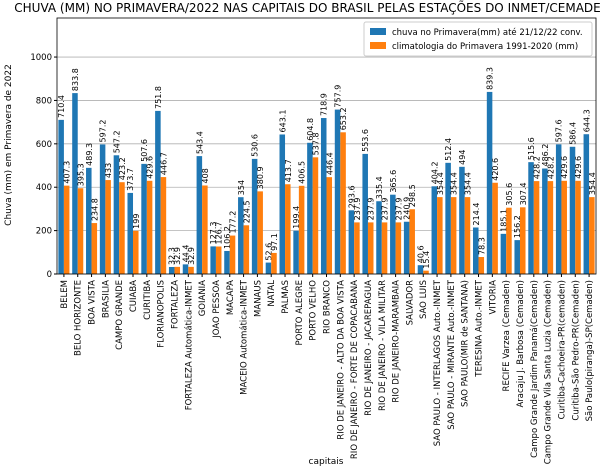 The image size is (600, 471). I want to click on x-tick-label: Curitiba-Cachoeira-PR(cemaden), so click(562, 349).